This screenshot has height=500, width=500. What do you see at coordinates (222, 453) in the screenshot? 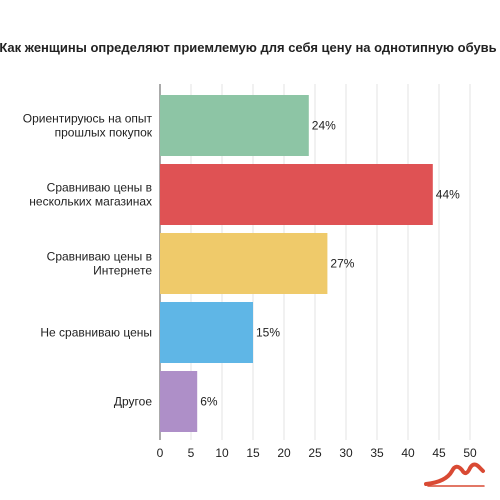
I see `x-tick-label: 10` at bounding box center [222, 453].